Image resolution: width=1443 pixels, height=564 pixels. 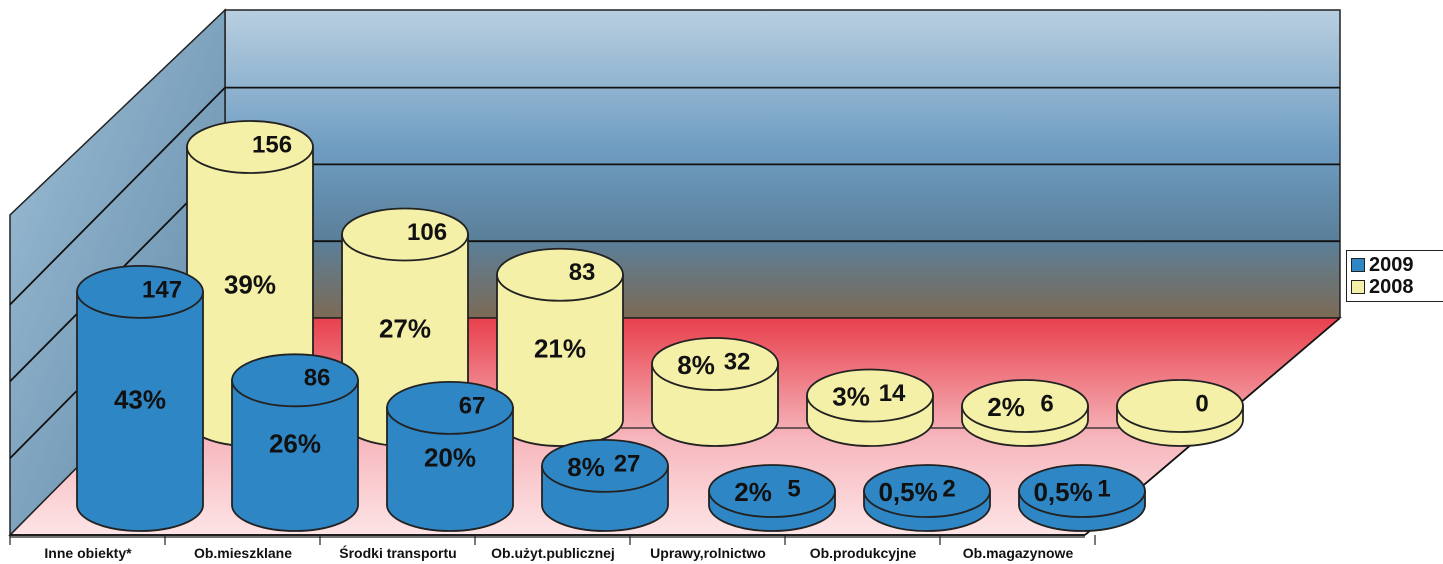 What do you see at coordinates (582, 272) in the screenshot?
I see `value-label: 83` at bounding box center [582, 272].